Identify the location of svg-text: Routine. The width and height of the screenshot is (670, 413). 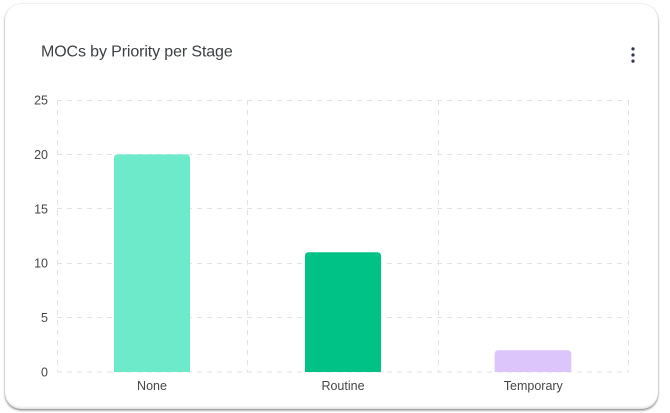
(342, 386).